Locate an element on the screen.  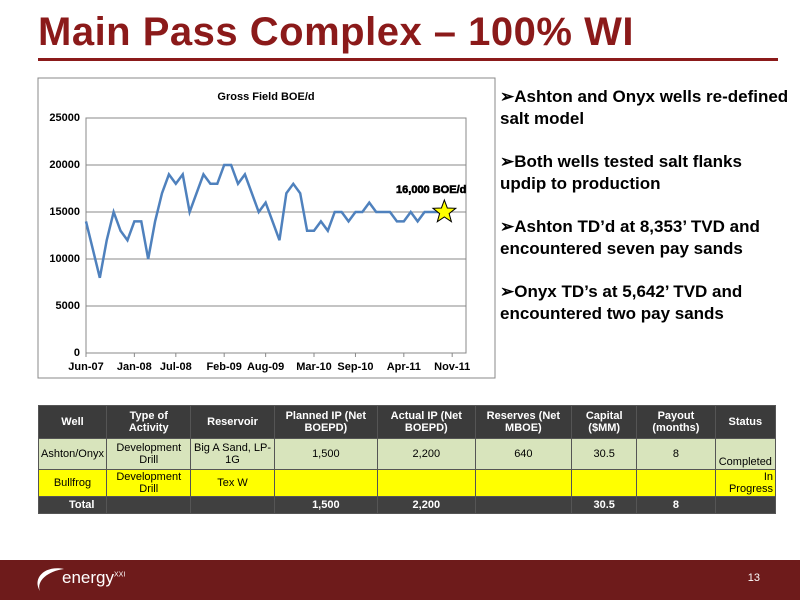
header-cell: Capital ($MM) is located at coordinates (604, 422).